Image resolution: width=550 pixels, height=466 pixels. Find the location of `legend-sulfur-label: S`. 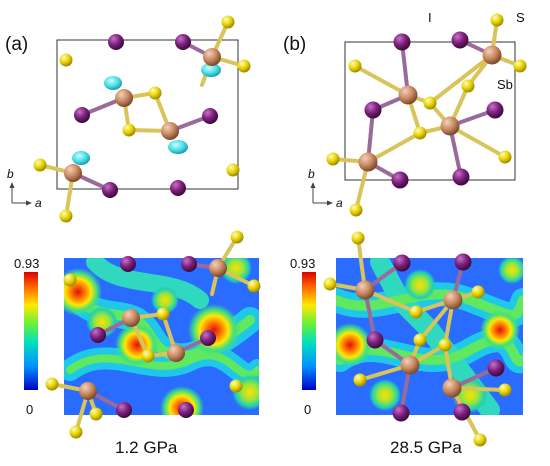

legend-sulfur-label: S is located at coordinates (520, 17).